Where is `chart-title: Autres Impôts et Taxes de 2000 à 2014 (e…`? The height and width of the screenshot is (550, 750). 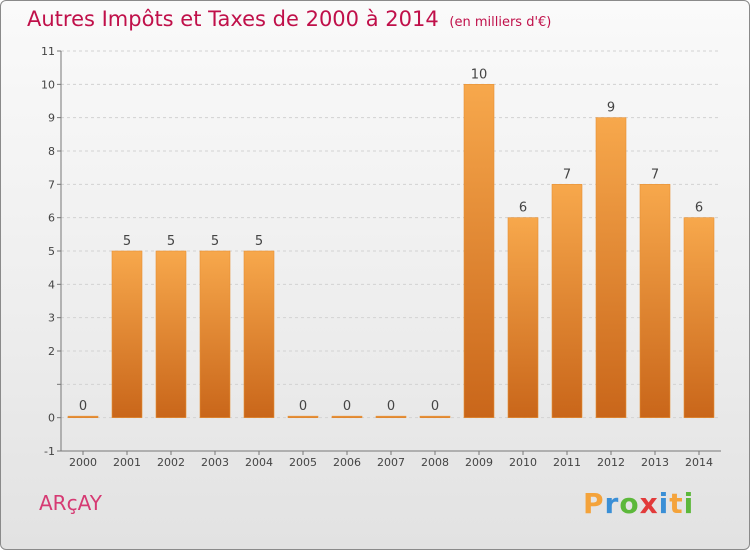 chart-title: Autres Impôts et Taxes de 2000 à 2014 (e… is located at coordinates (289, 19).